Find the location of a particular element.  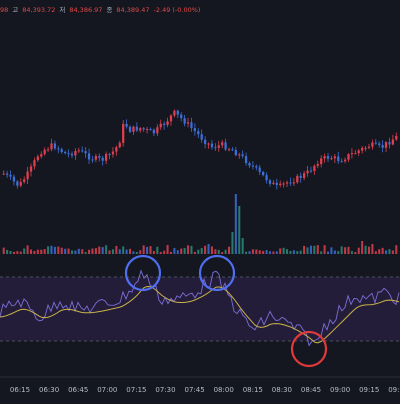

time-axis-label: 08:30 is located at coordinates (282, 390).